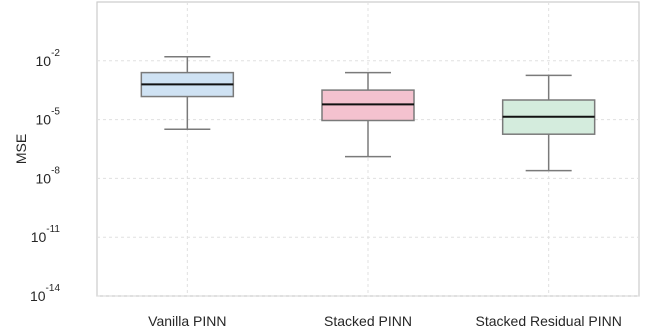  What do you see at coordinates (55, 53) in the screenshot?
I see `y-tick-exponent: -2` at bounding box center [55, 53].